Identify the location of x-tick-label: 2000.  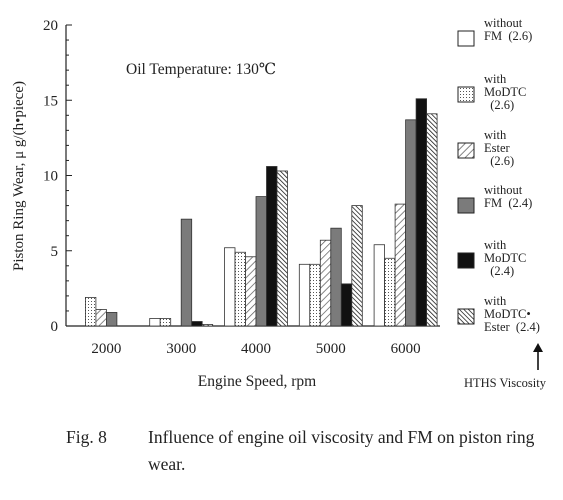
(106, 349).